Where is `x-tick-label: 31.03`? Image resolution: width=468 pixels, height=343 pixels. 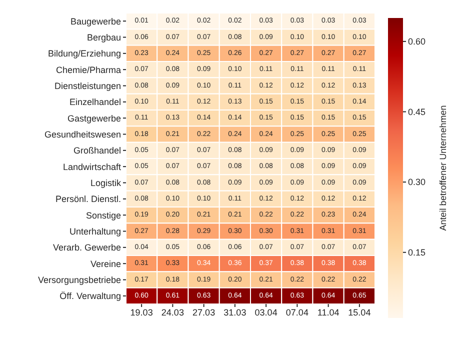
x-tick-label: 31.03 is located at coordinates (235, 312).